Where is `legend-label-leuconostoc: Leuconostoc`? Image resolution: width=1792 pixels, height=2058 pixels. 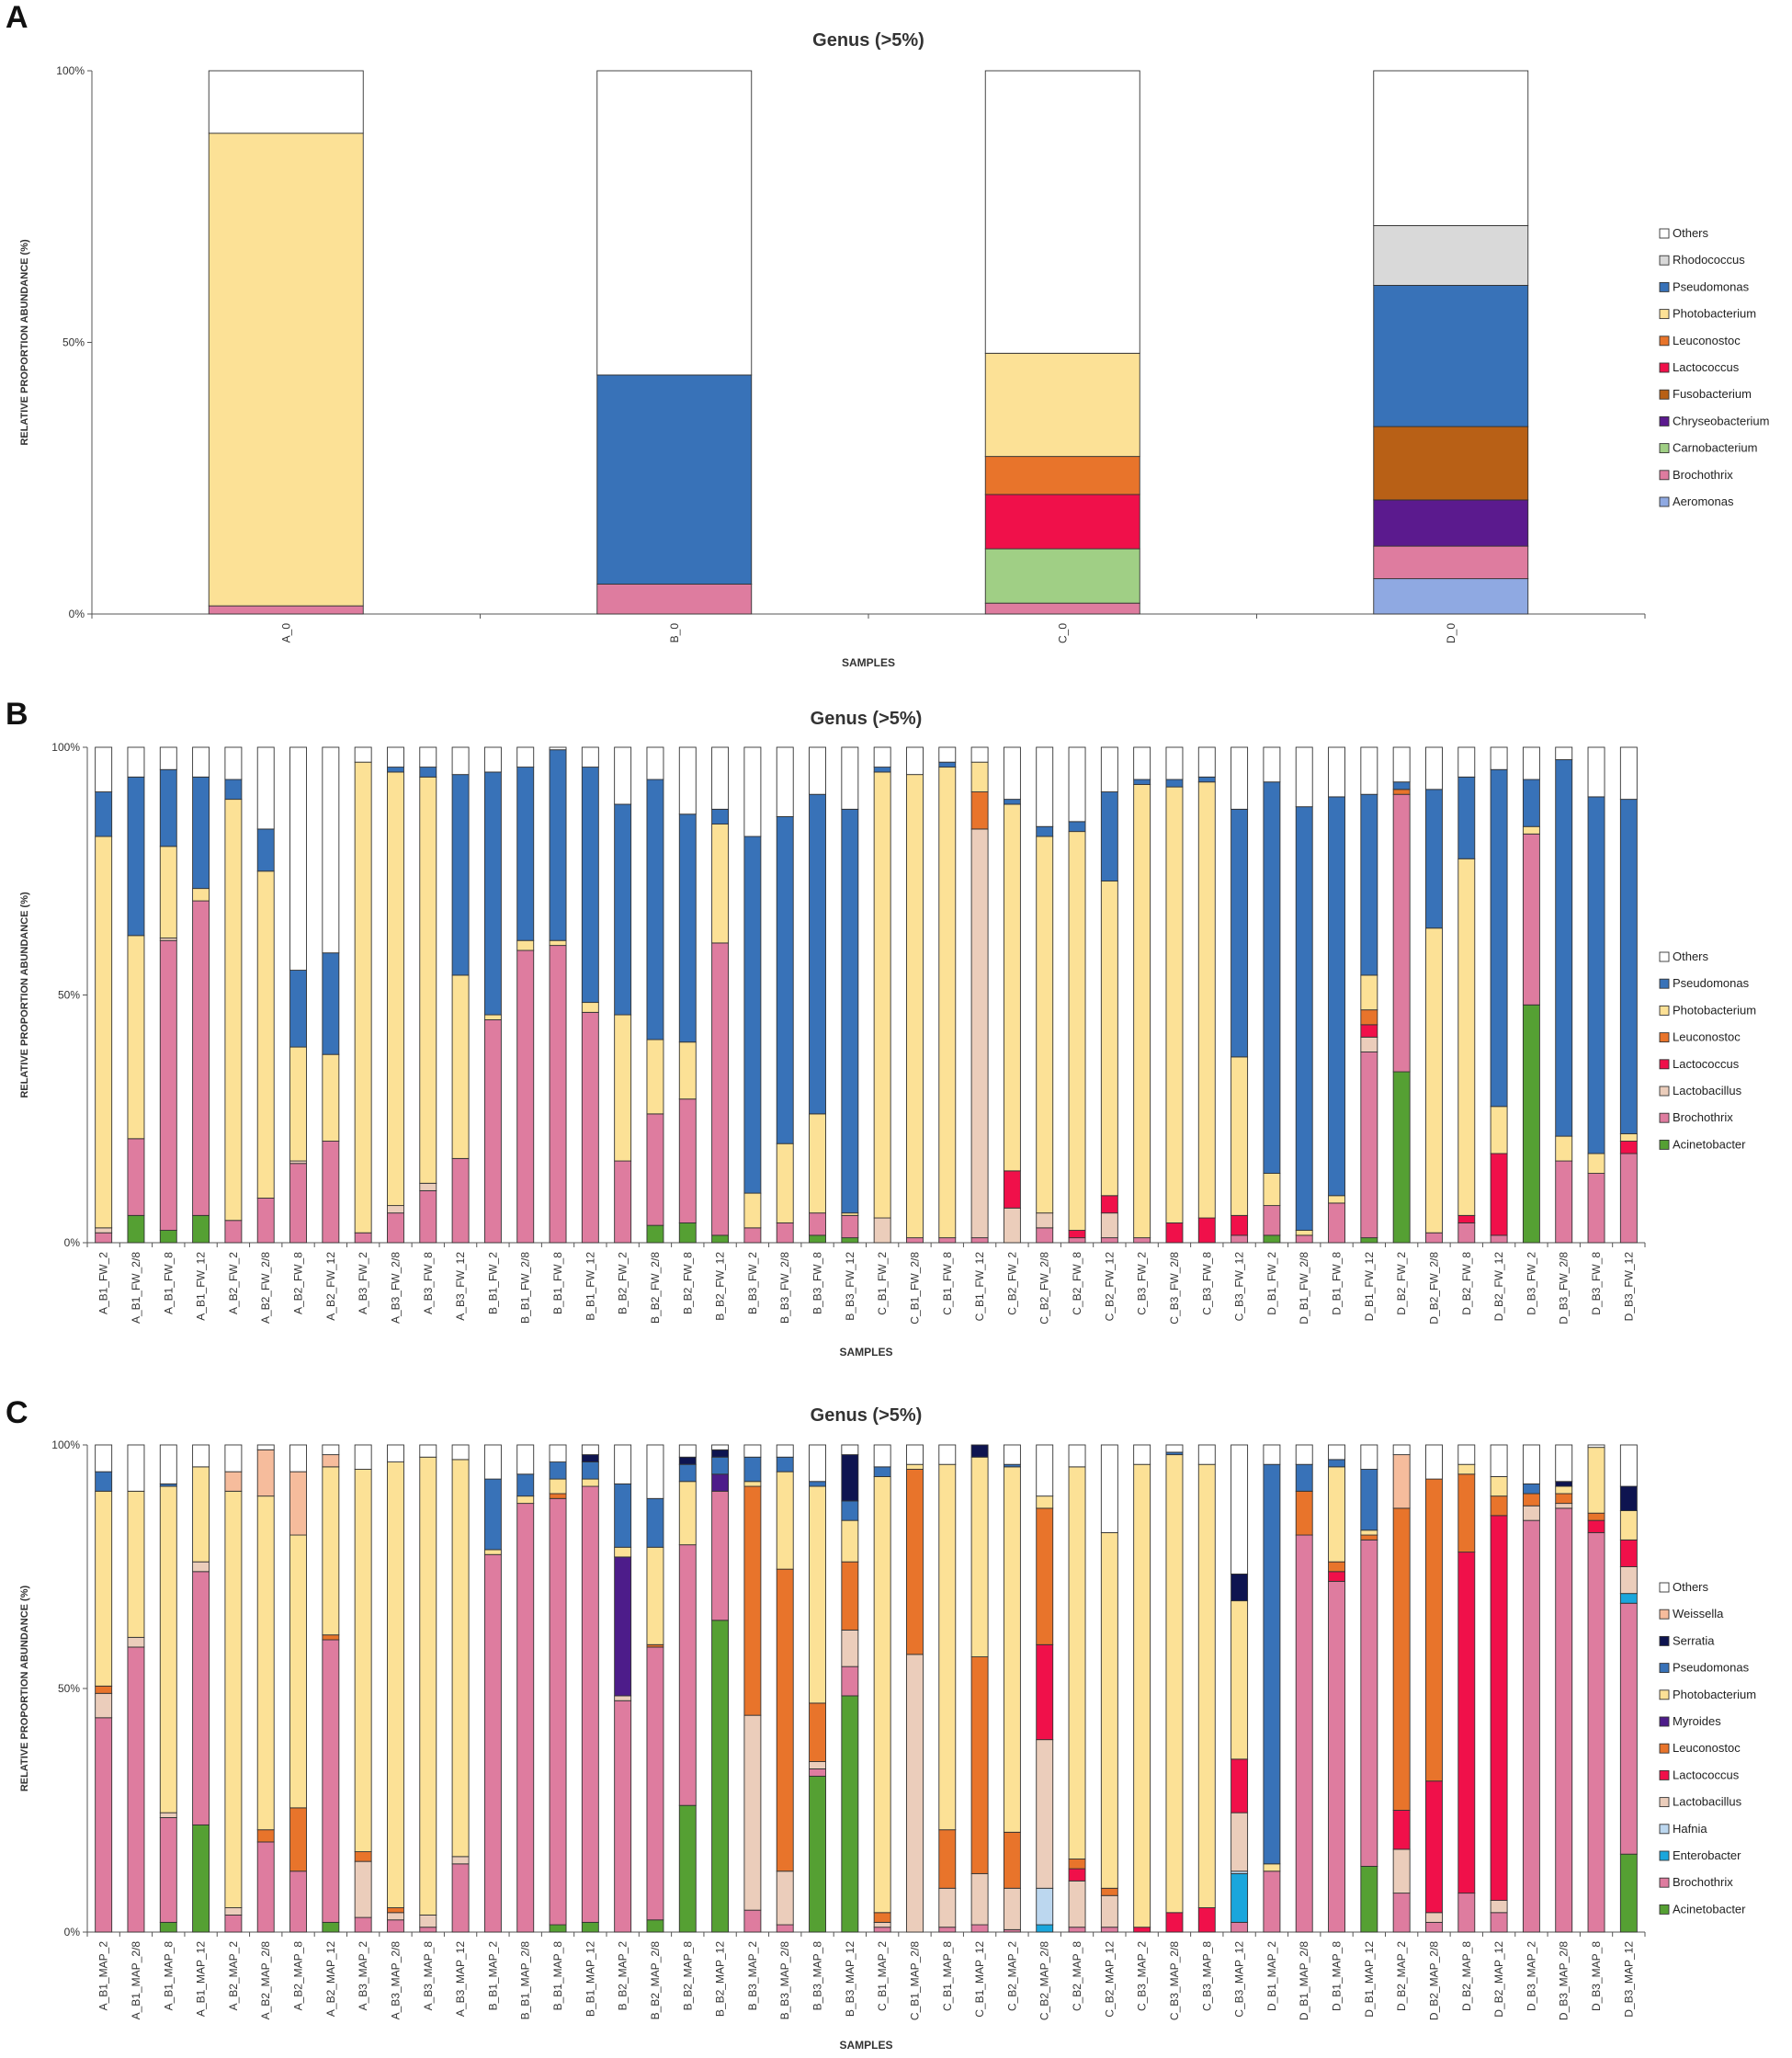
legend-label-leuconostoc: Leuconostoc is located at coordinates (1707, 340).